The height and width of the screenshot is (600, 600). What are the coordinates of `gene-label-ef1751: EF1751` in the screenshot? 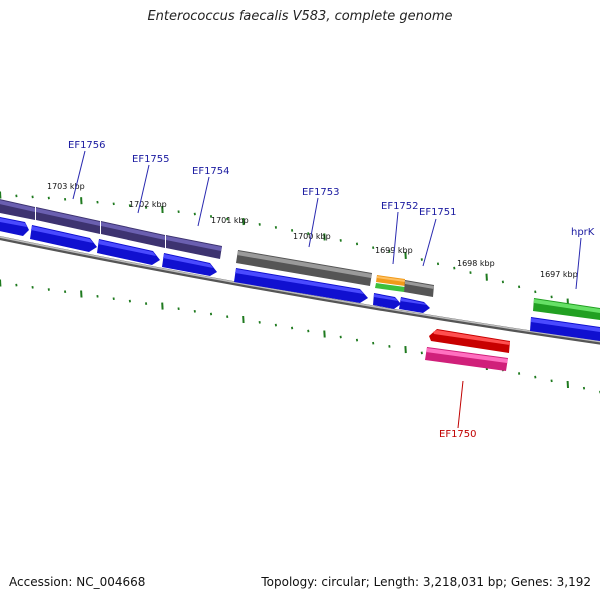 It's located at (438, 212).